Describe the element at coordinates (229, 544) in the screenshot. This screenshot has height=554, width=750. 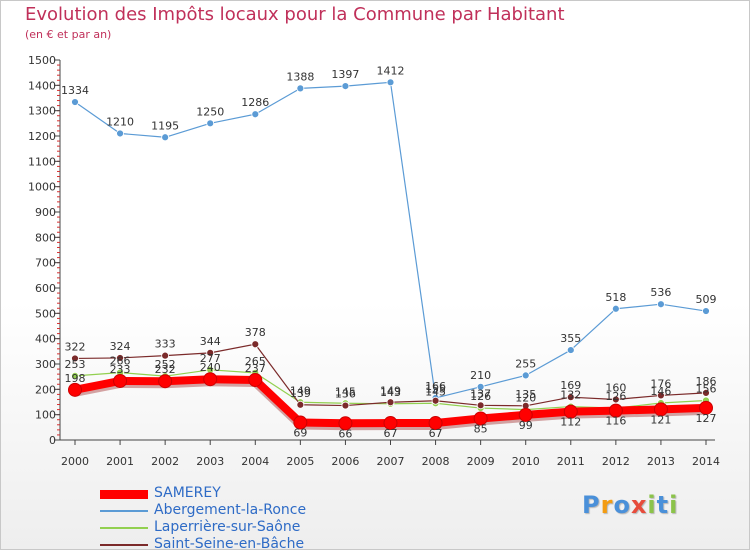
I see `legend-label: Saint-Seine-en-Bâche` at that location.